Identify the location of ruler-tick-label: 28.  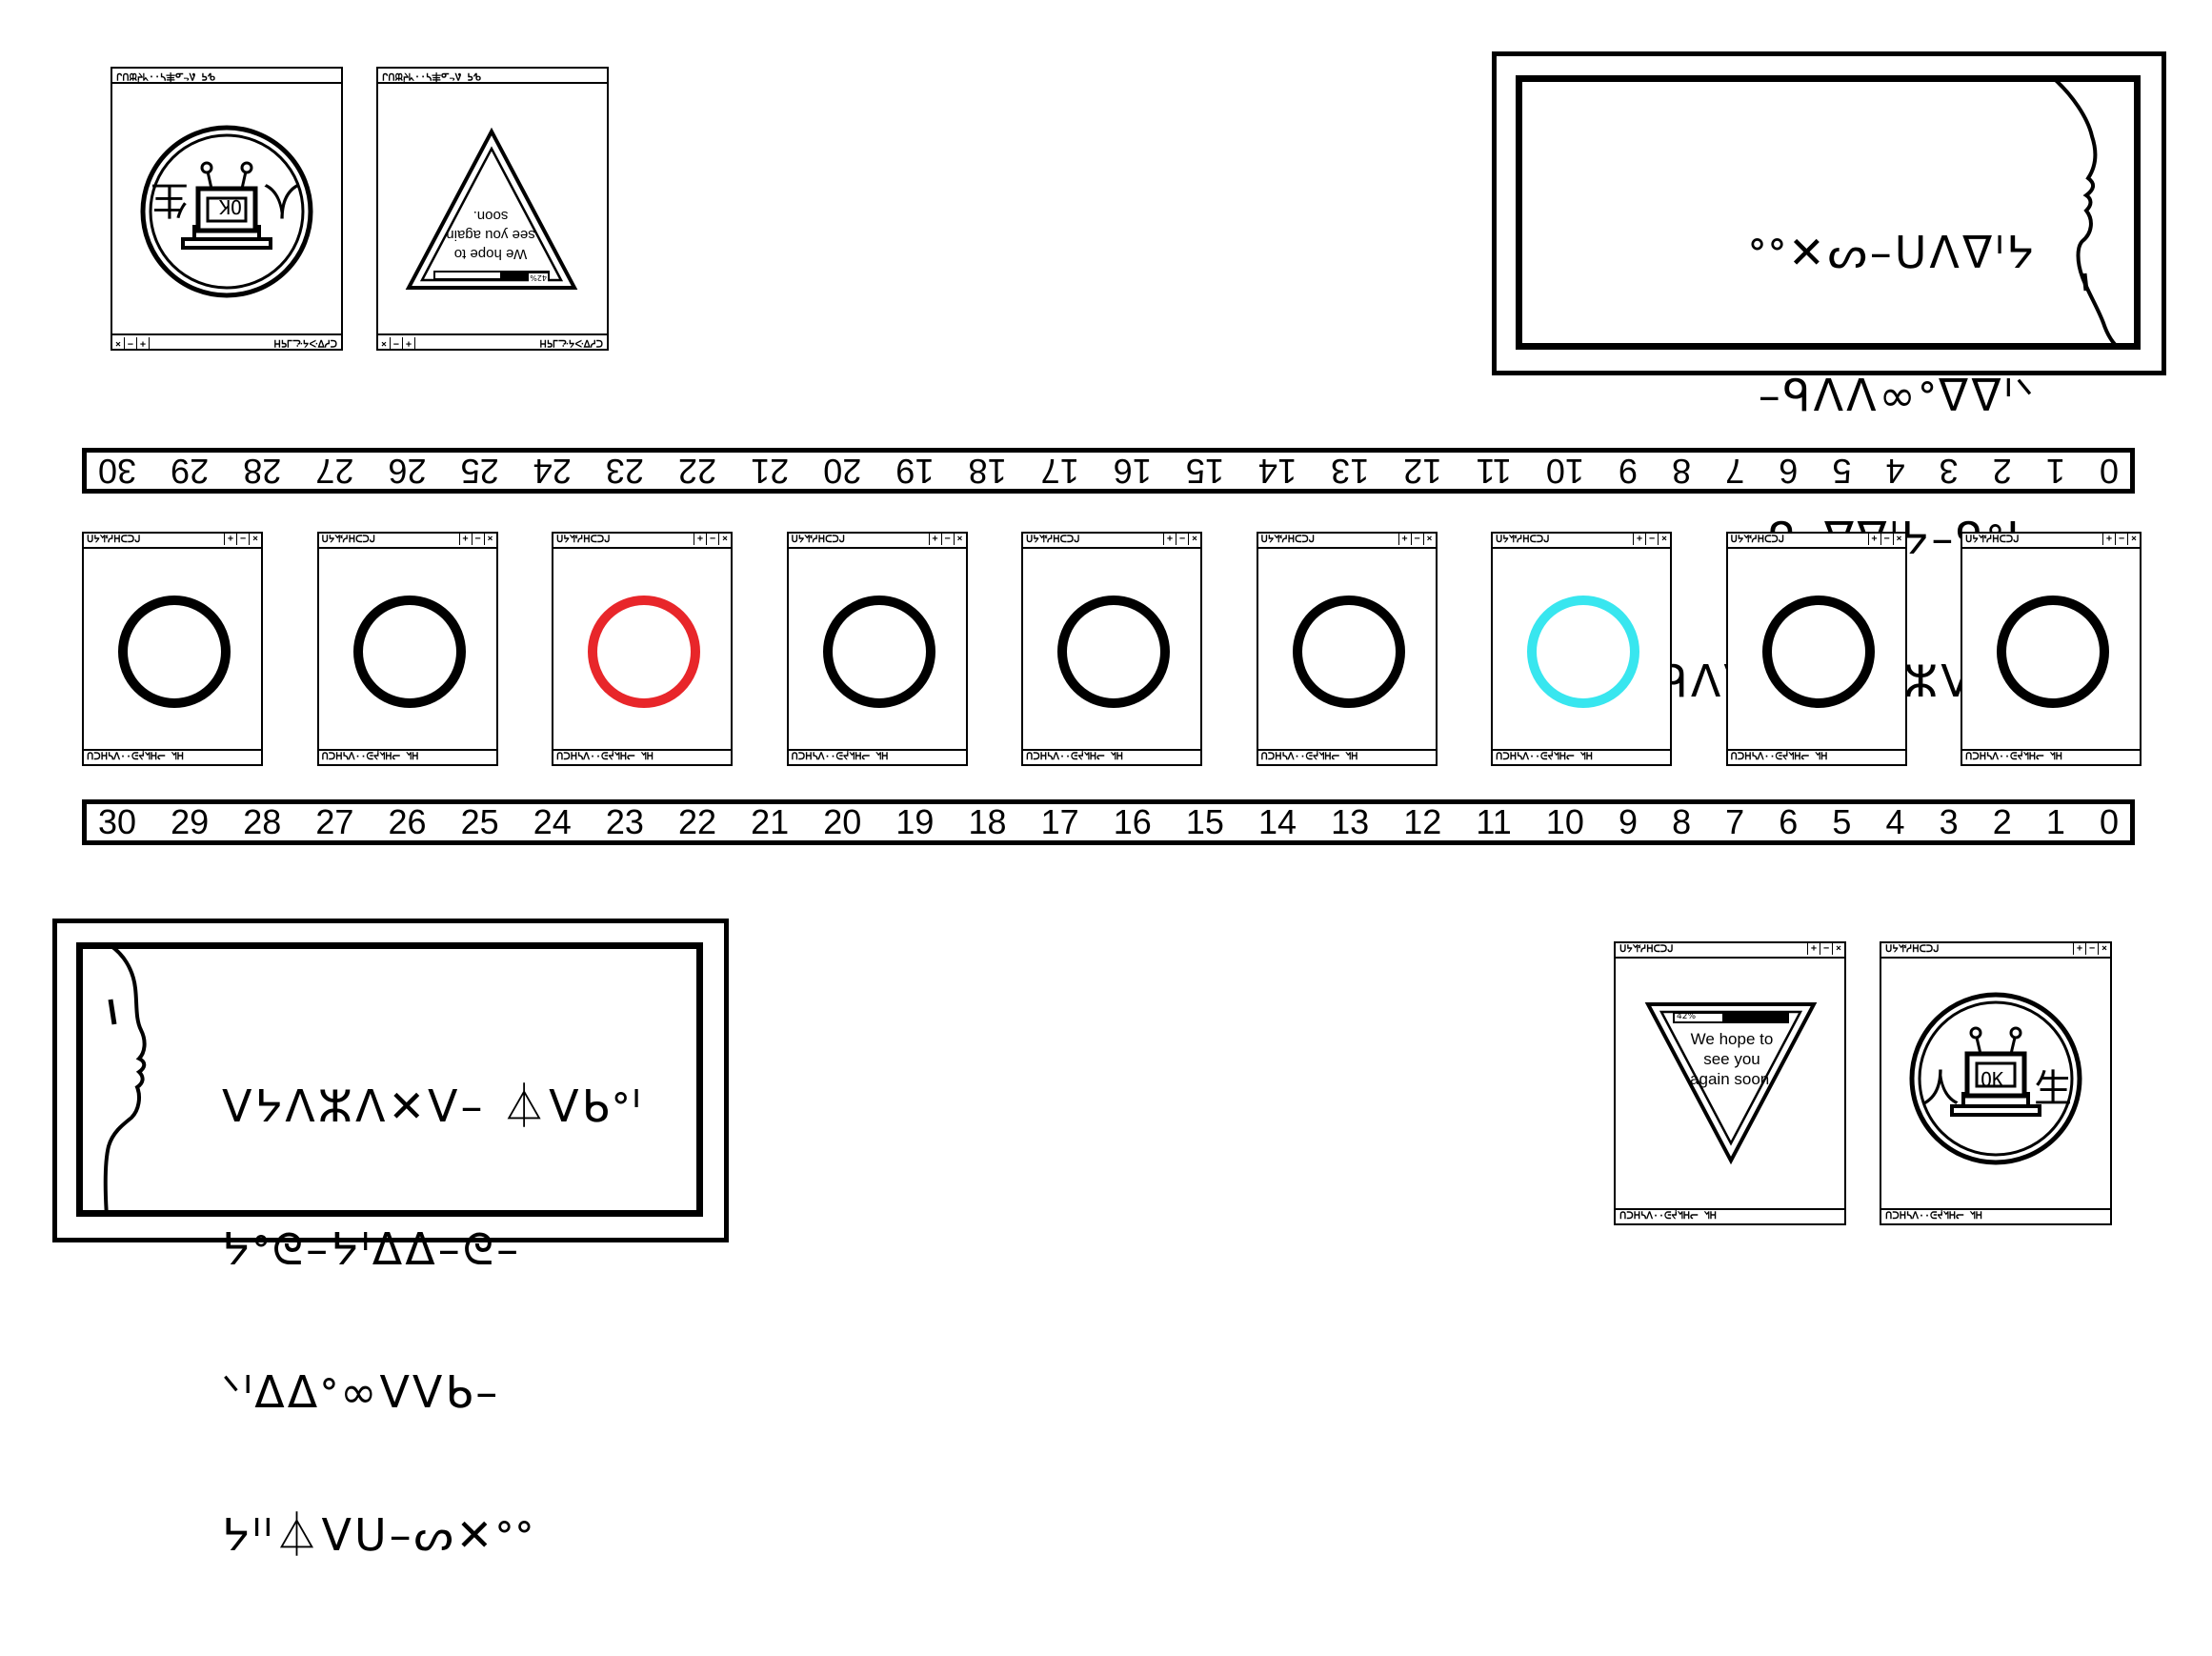
(262, 471).